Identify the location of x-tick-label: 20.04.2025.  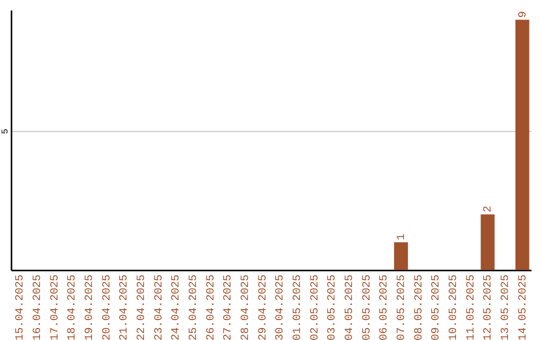
(107, 307).